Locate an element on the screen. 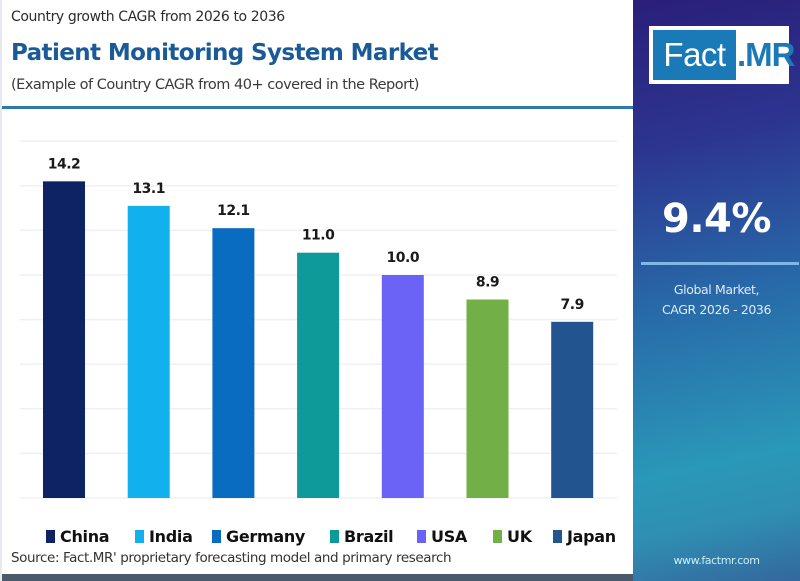  legend-item-usa: USA is located at coordinates (442, 536).